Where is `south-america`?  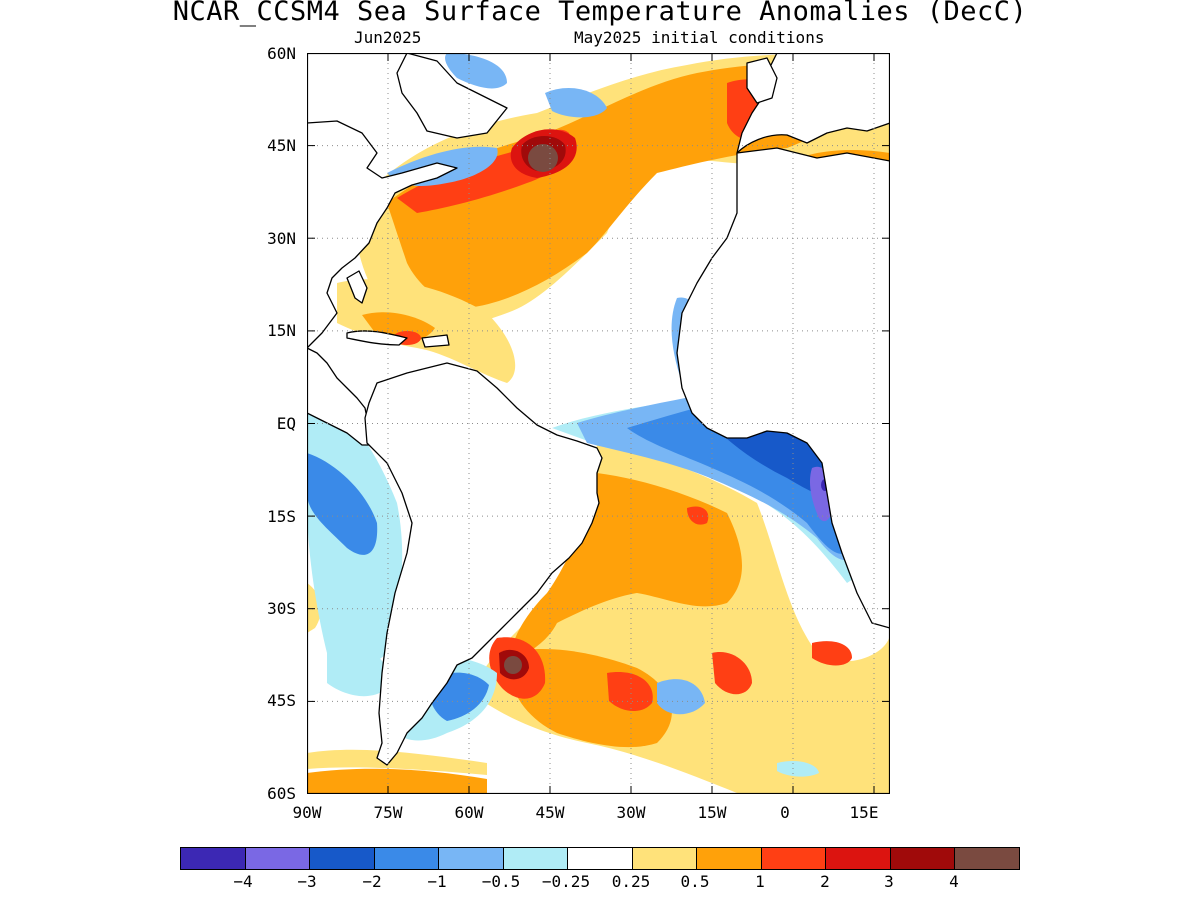
south-america is located at coordinates (483, 564).